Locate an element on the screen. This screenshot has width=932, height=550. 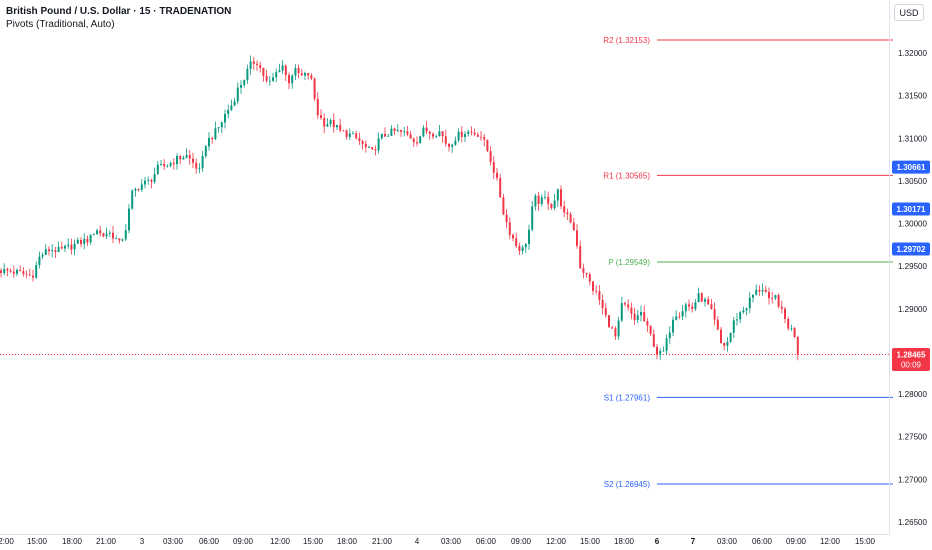
price-badge-text: 1.30171 is located at coordinates (911, 209).